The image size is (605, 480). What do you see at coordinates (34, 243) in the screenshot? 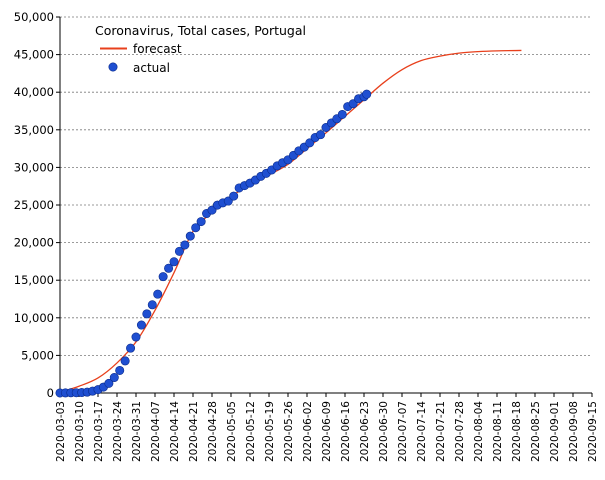
I see `y-tick-label: 20,000` at bounding box center [34, 243].